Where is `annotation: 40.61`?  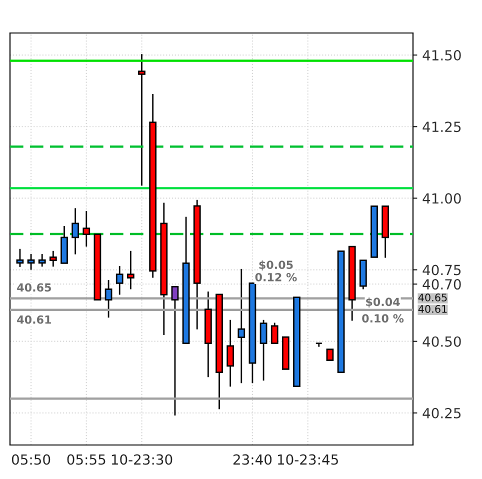
annotation: 40.61 is located at coordinates (34, 319).